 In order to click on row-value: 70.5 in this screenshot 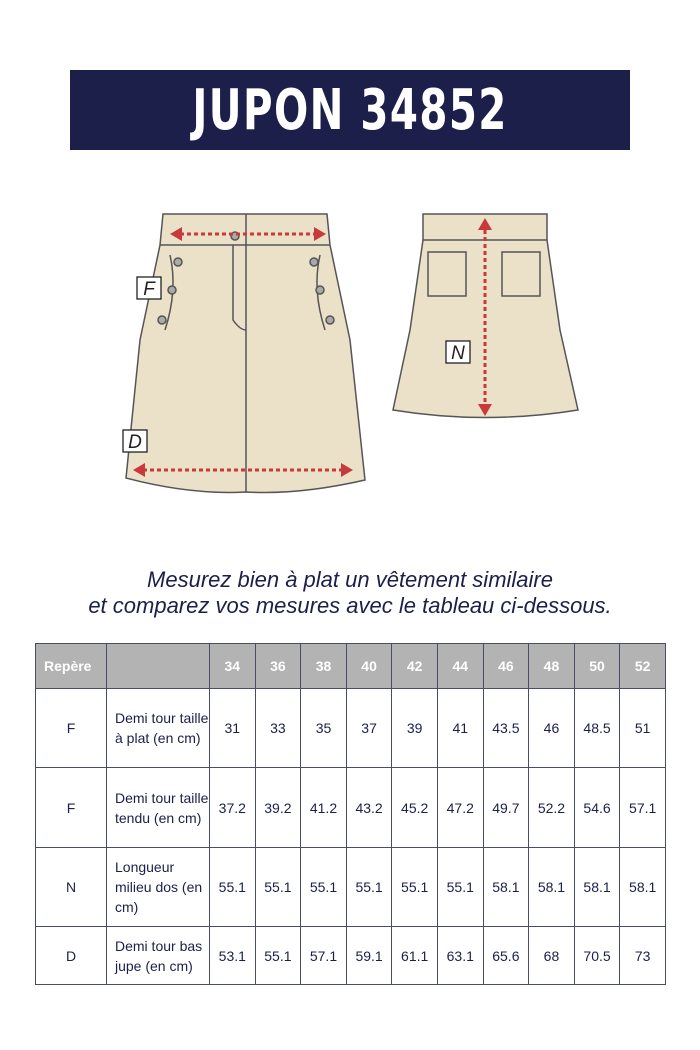, I will do `click(597, 955)`.